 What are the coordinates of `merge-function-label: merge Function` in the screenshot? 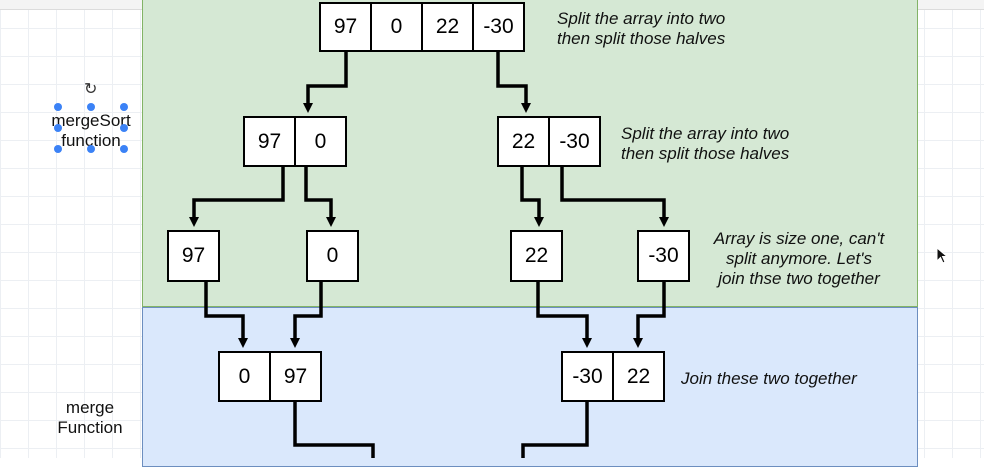 It's located at (90, 418).